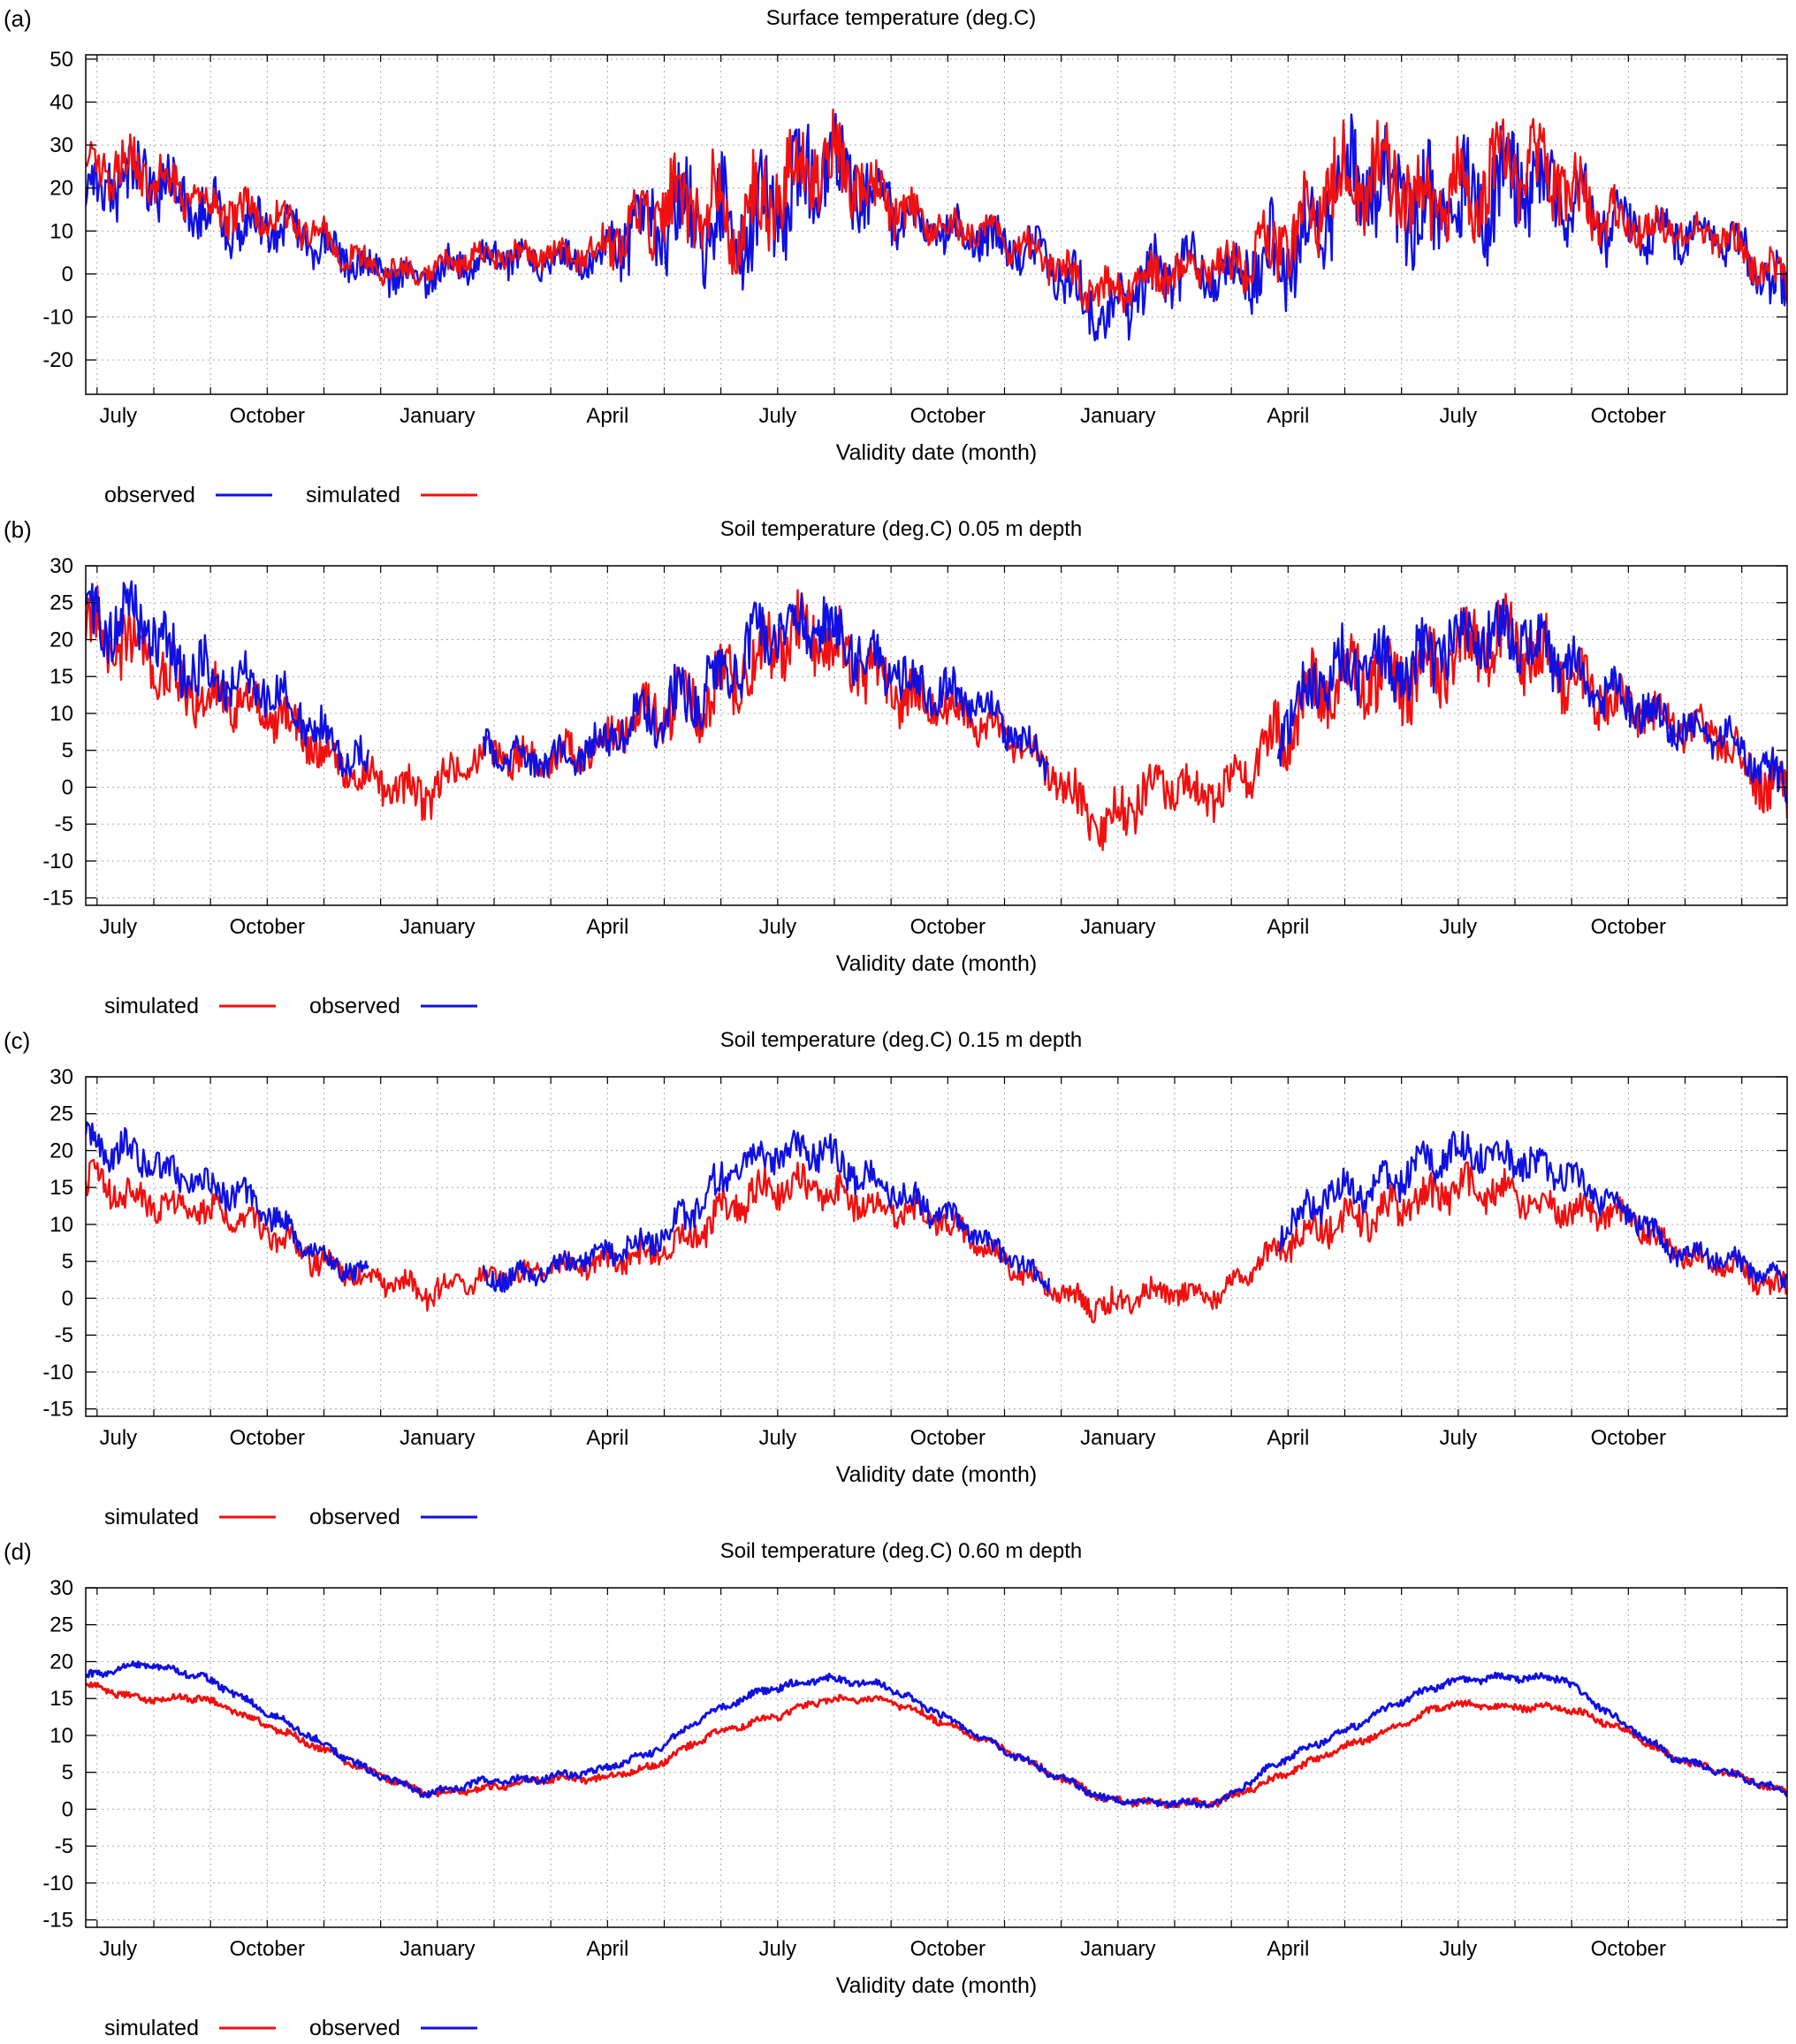 The width and height of the screenshot is (1796, 2044). What do you see at coordinates (17, 1040) in the screenshot?
I see `panel-label: (c)` at bounding box center [17, 1040].